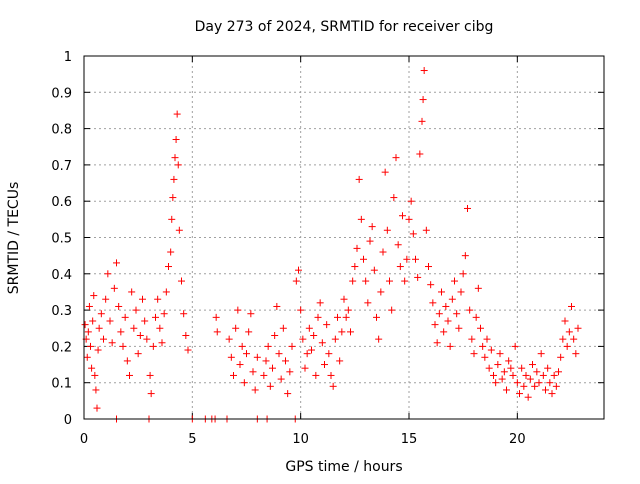 This screenshot has width=640, height=484. What do you see at coordinates (300, 439) in the screenshot?
I see `x-tick-label: 10` at bounding box center [300, 439].